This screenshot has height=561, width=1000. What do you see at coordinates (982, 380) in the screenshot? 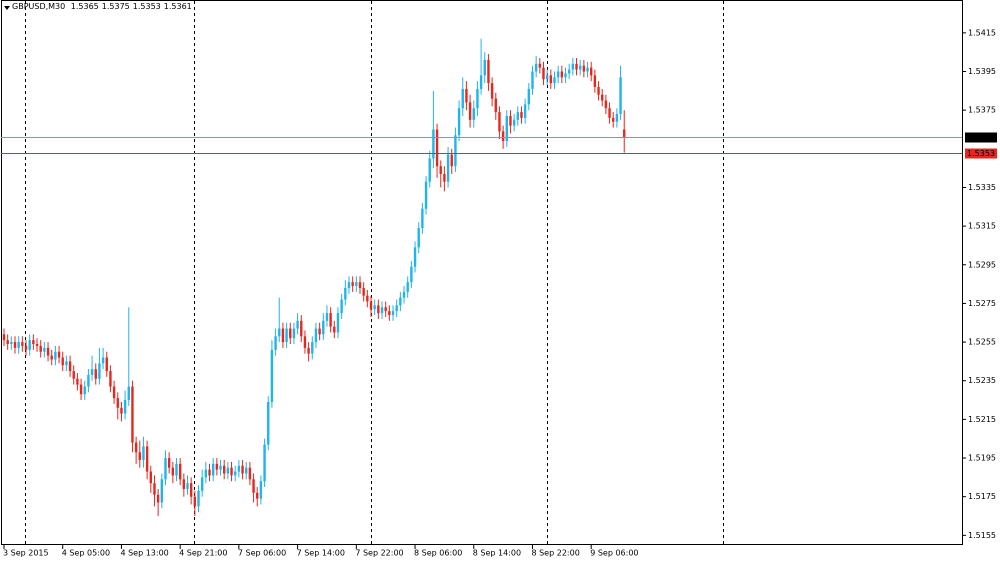
I see `y-tick-label: 1.5235` at bounding box center [982, 380].